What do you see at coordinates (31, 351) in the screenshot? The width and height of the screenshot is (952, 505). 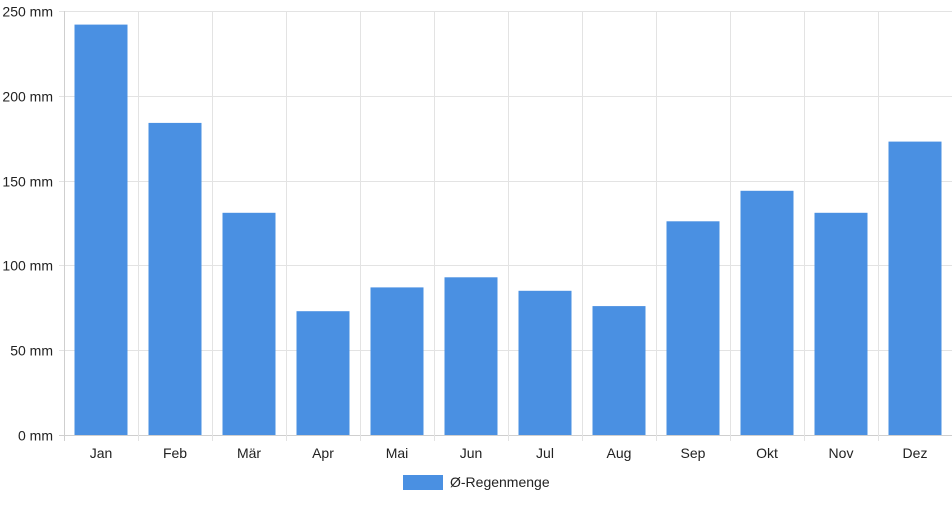 I see `y-tick-label: 50 mm` at bounding box center [31, 351].